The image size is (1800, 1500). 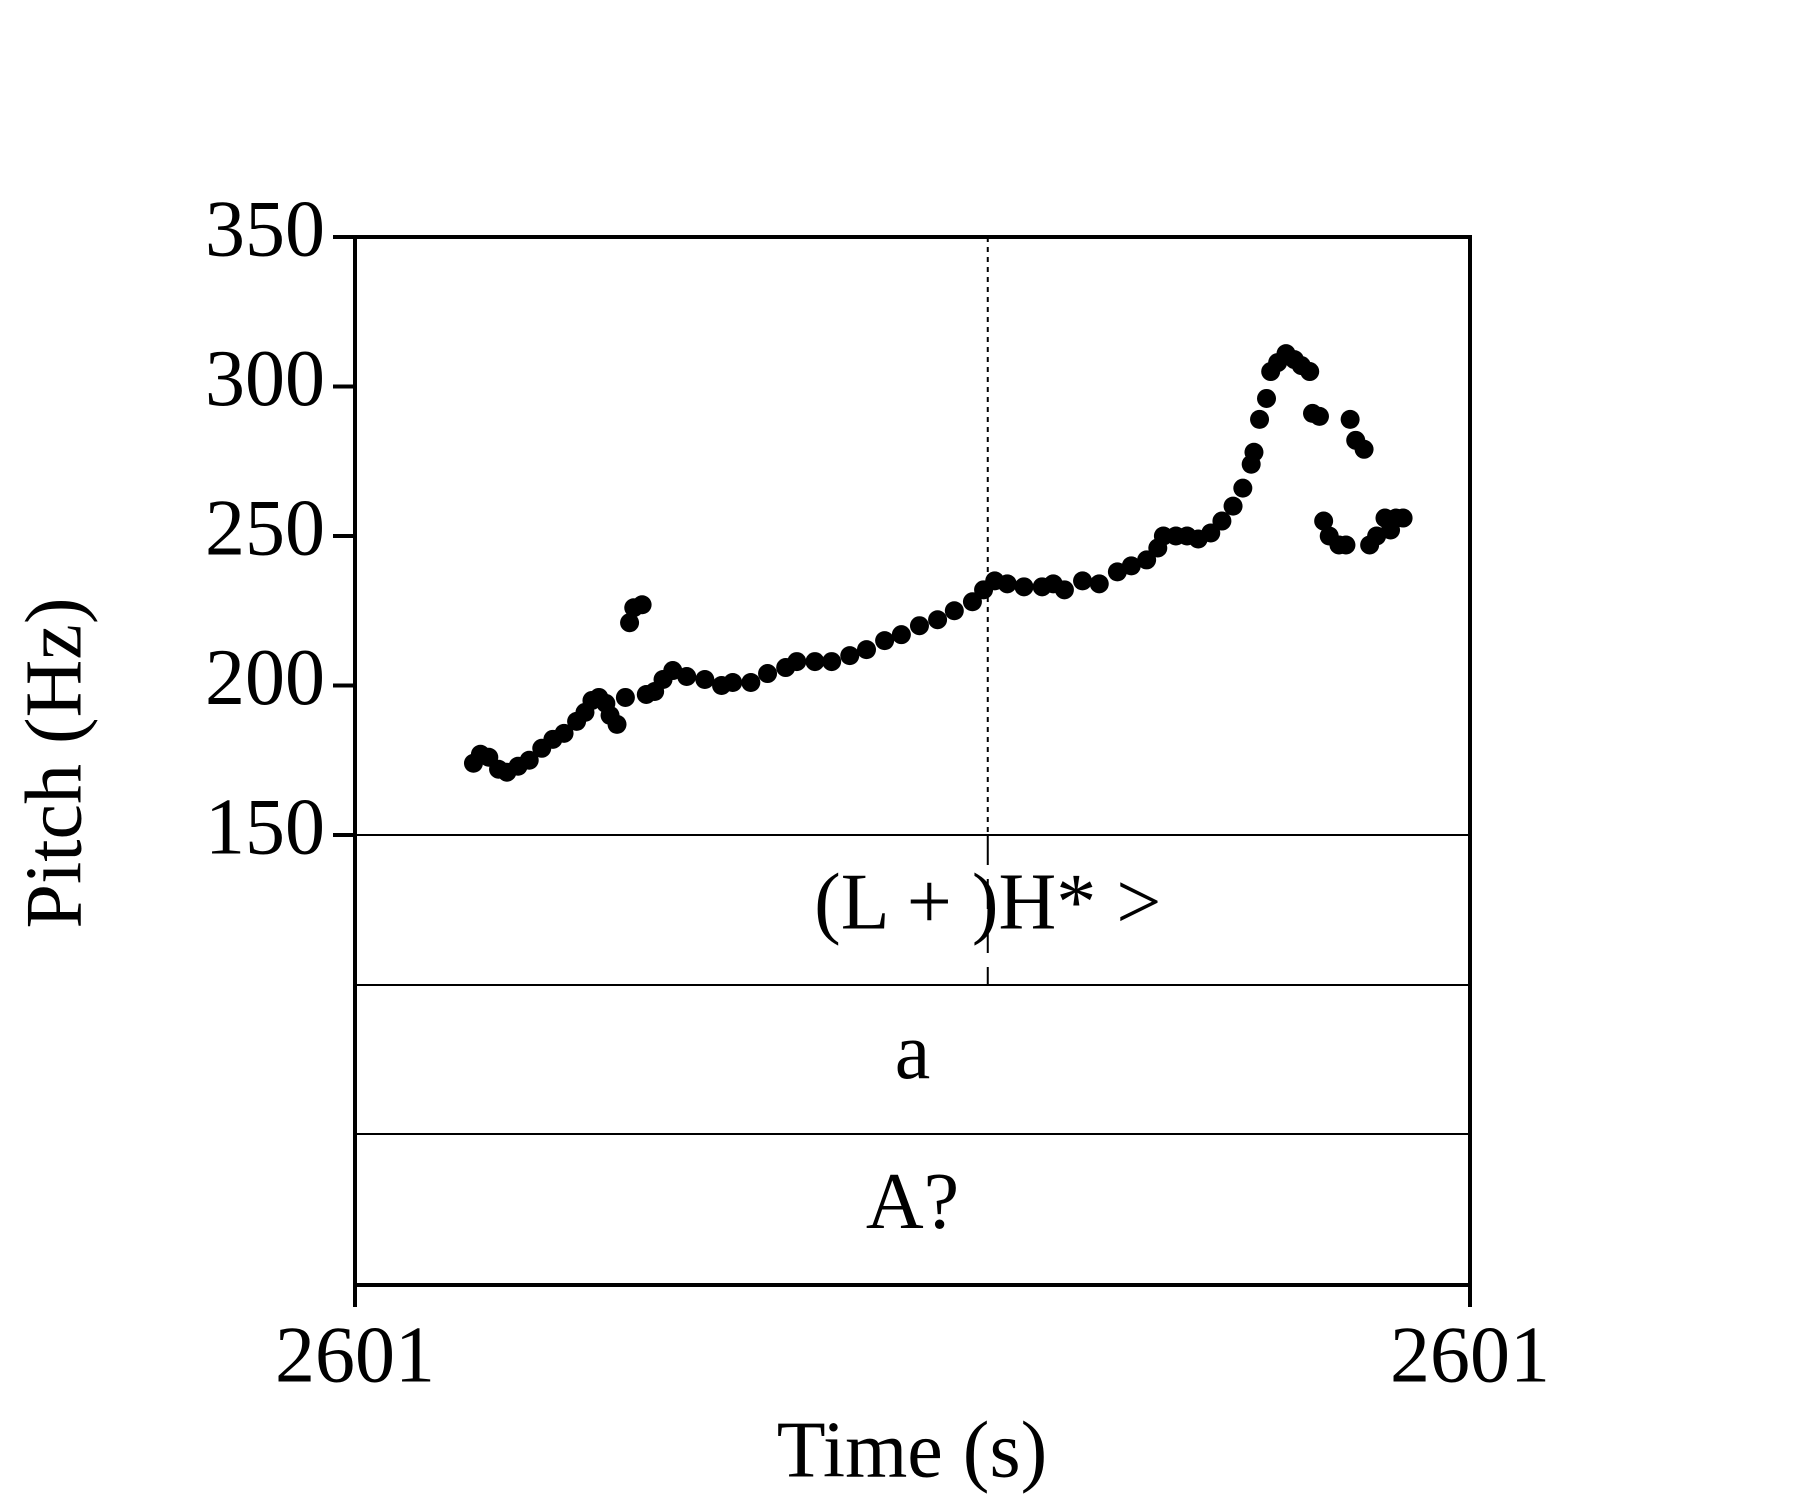 What do you see at coordinates (265, 528) in the screenshot?
I see `y-tick-label: 250` at bounding box center [265, 528].